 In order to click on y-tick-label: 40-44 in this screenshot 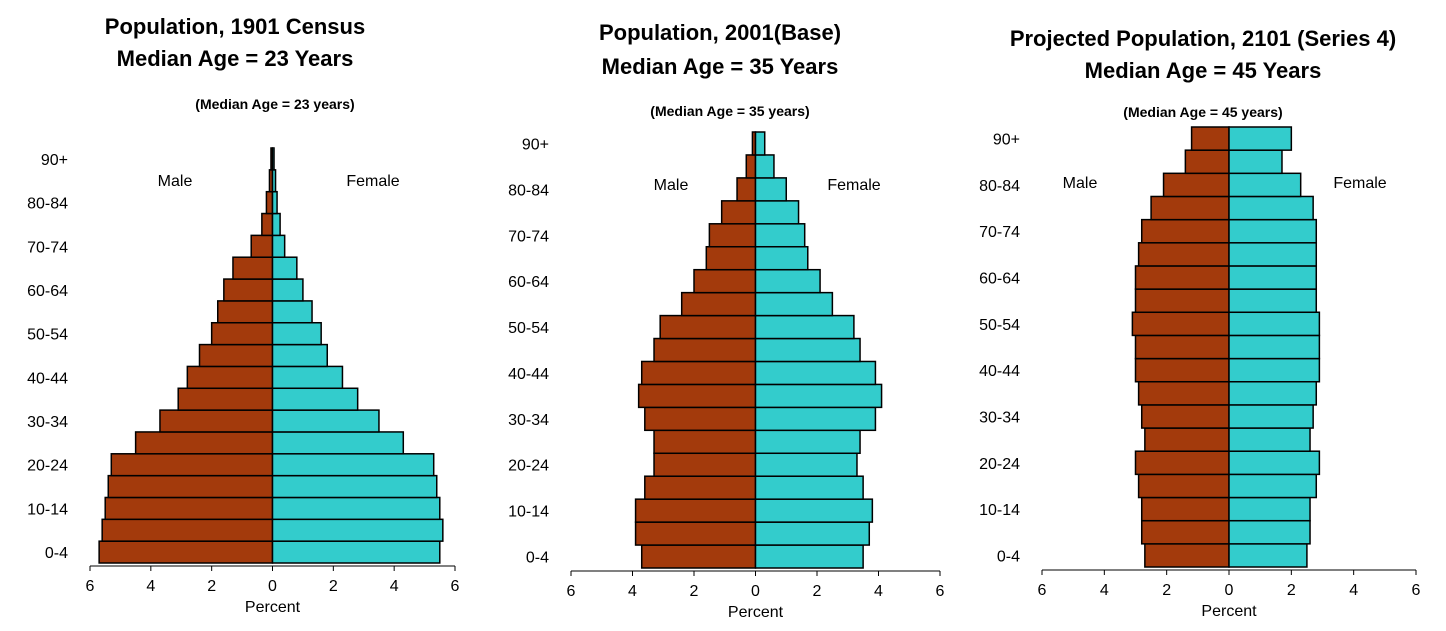, I will do `click(999, 371)`.